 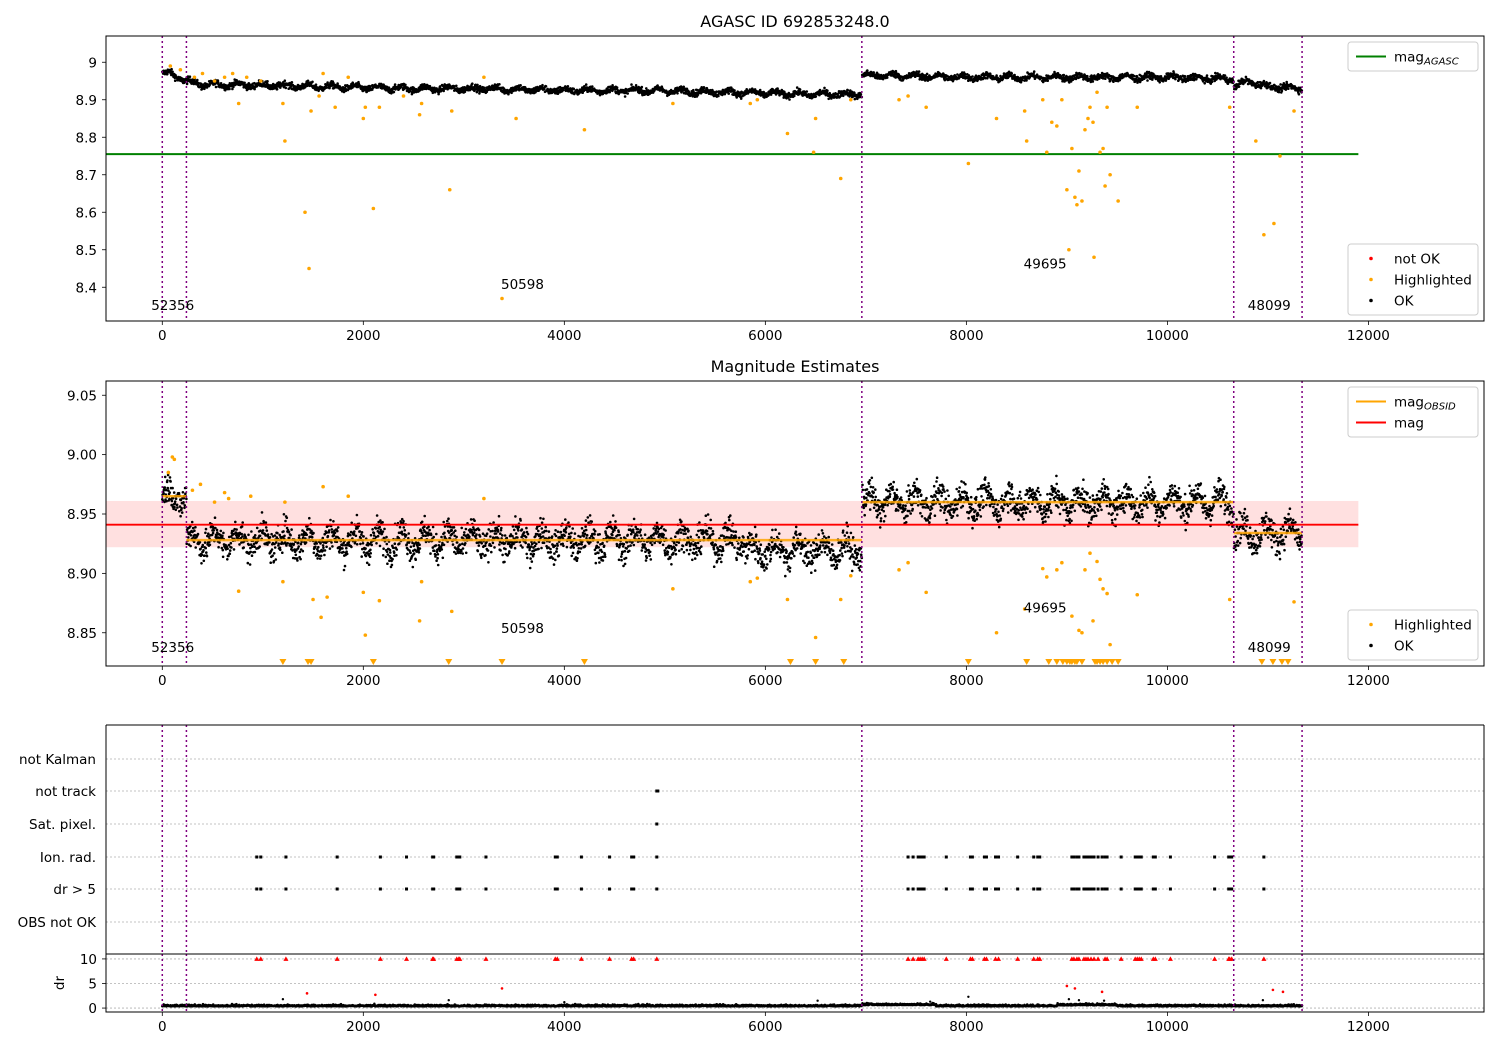 What do you see at coordinates (794, 21) in the screenshot?
I see `chart-title: AGASC ID 692853248.0` at bounding box center [794, 21].